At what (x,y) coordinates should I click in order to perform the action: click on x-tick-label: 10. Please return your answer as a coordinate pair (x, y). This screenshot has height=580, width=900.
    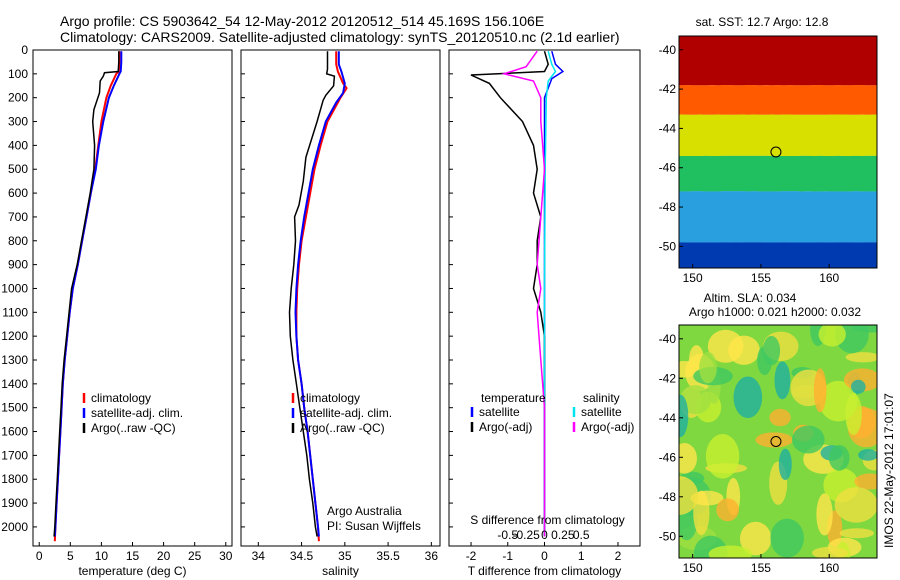
    Looking at the image, I should click on (102, 556).